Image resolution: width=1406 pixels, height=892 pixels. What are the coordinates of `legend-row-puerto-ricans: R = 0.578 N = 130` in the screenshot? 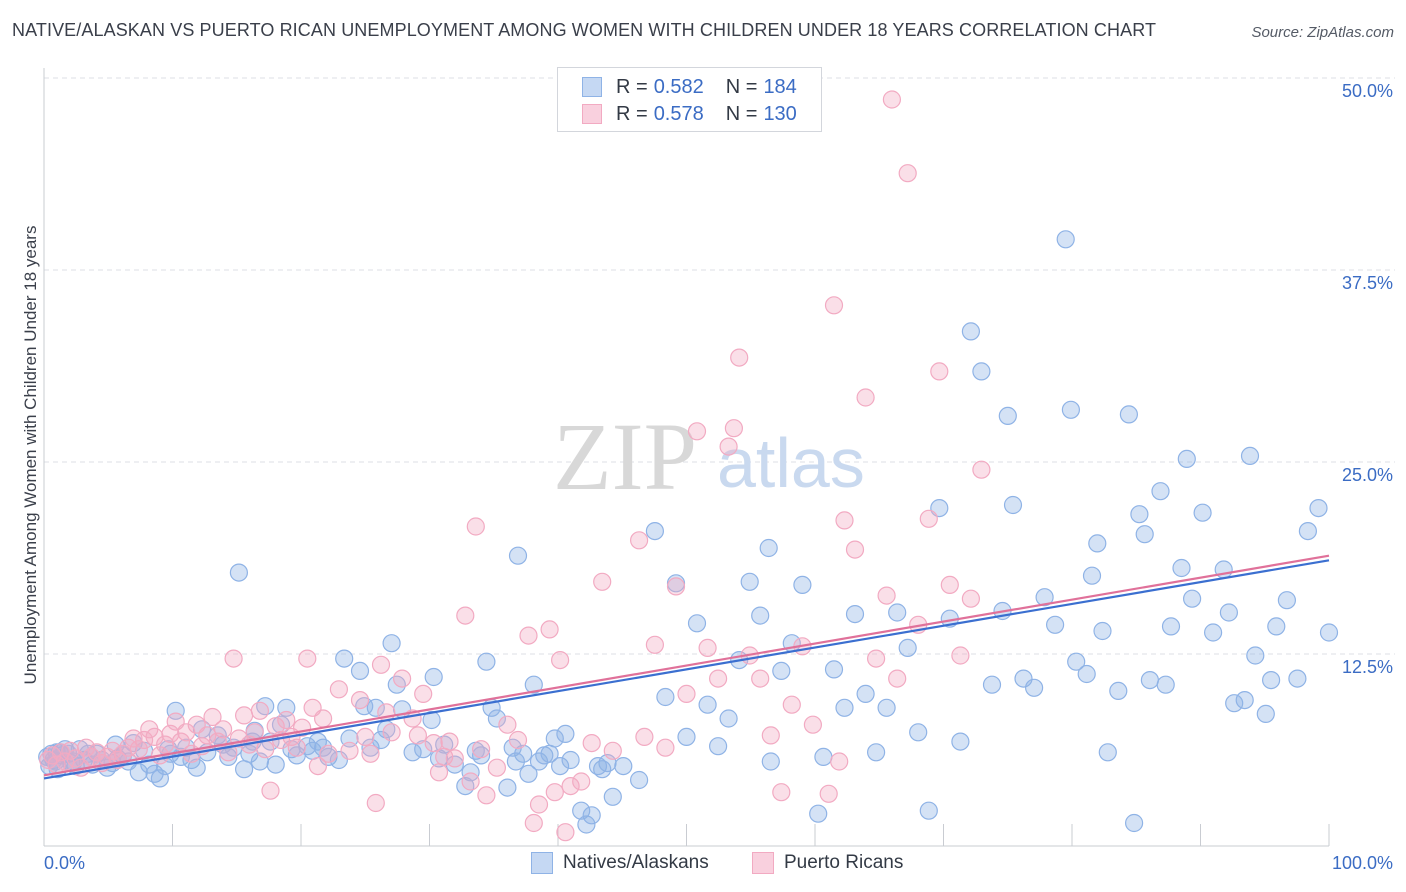 It's located at (689, 114).